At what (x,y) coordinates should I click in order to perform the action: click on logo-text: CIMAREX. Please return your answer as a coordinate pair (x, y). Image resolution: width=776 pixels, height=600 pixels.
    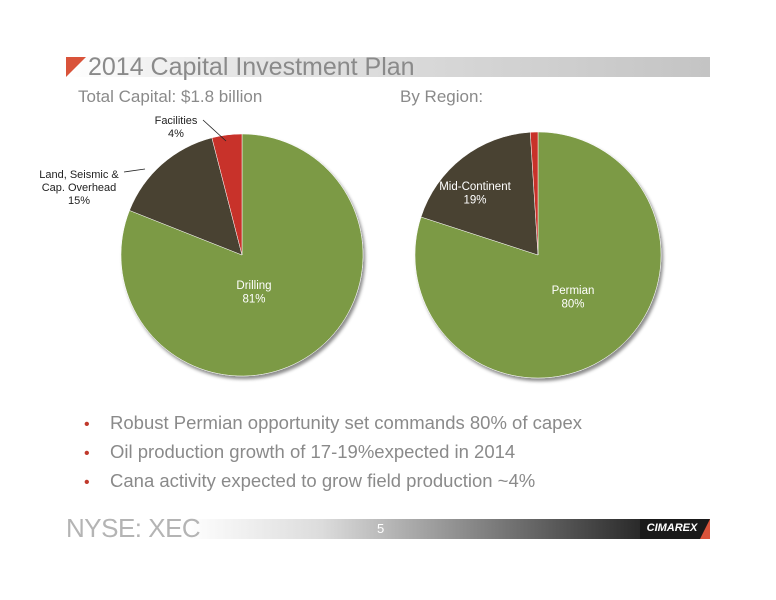
    Looking at the image, I should click on (672, 528).